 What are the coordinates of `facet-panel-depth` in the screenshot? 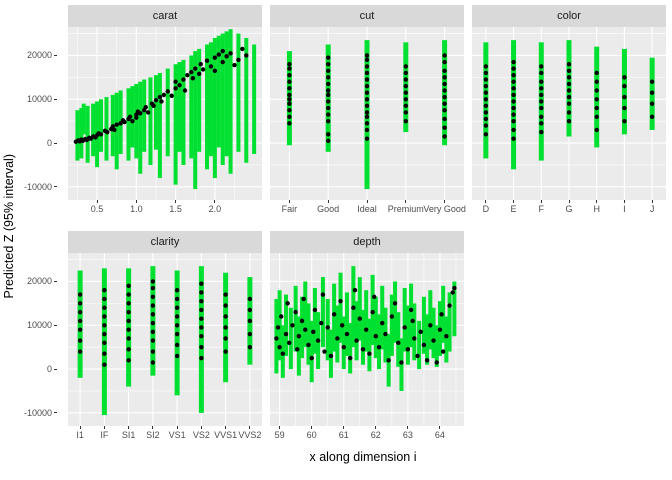 It's located at (367, 339).